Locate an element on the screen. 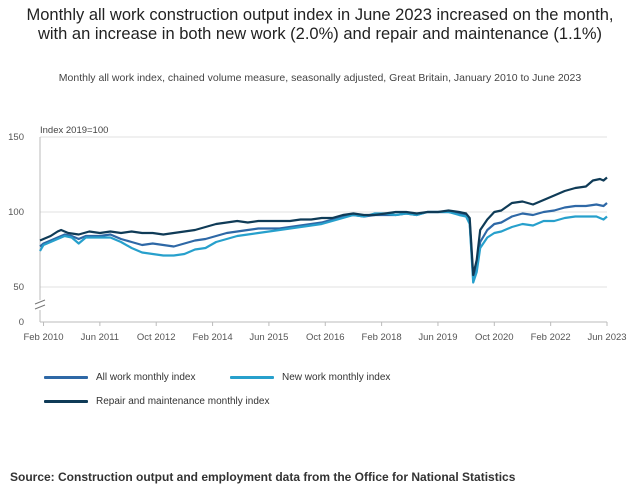 The height and width of the screenshot is (502, 640). y-tick-label: 50 is located at coordinates (18, 287).